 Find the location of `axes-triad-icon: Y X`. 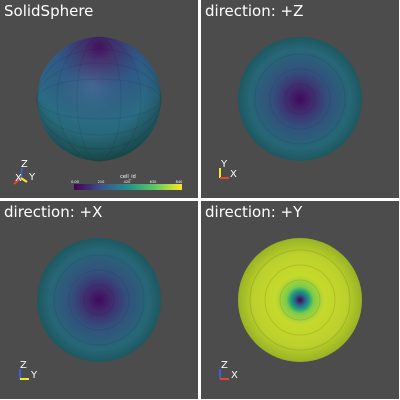

axes-triad-icon: Y X is located at coordinates (228, 169).